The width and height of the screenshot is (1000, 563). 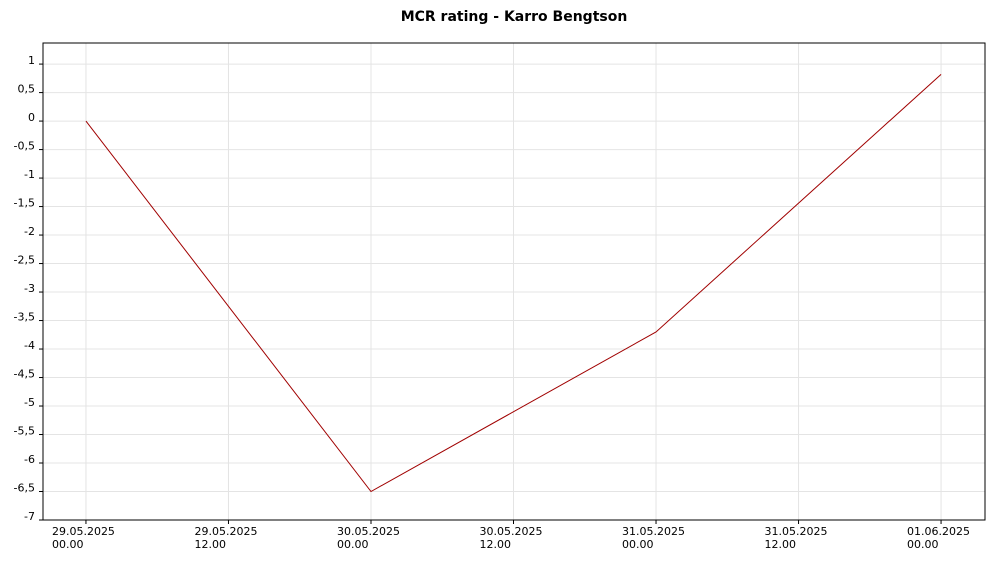 What do you see at coordinates (226, 538) in the screenshot?
I see `x-tick-label: 29.05.2025 12.00` at bounding box center [226, 538].